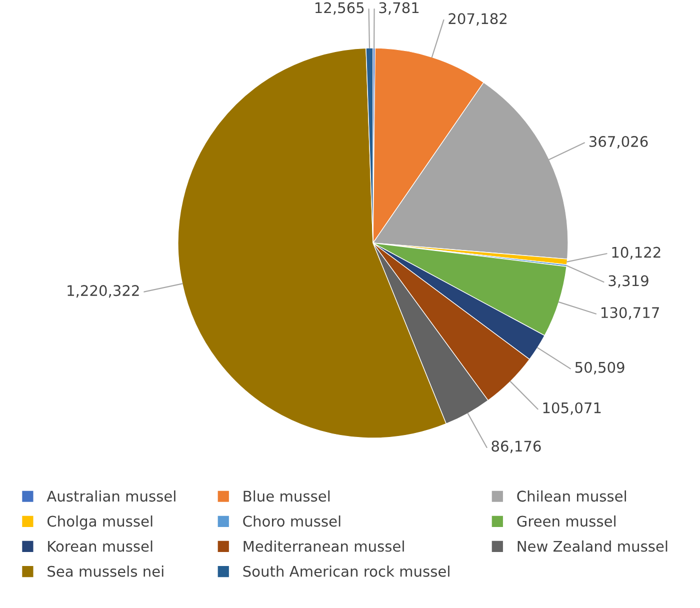  Describe the element at coordinates (103, 291) in the screenshot. I see `data-label: 1,220,322` at that location.